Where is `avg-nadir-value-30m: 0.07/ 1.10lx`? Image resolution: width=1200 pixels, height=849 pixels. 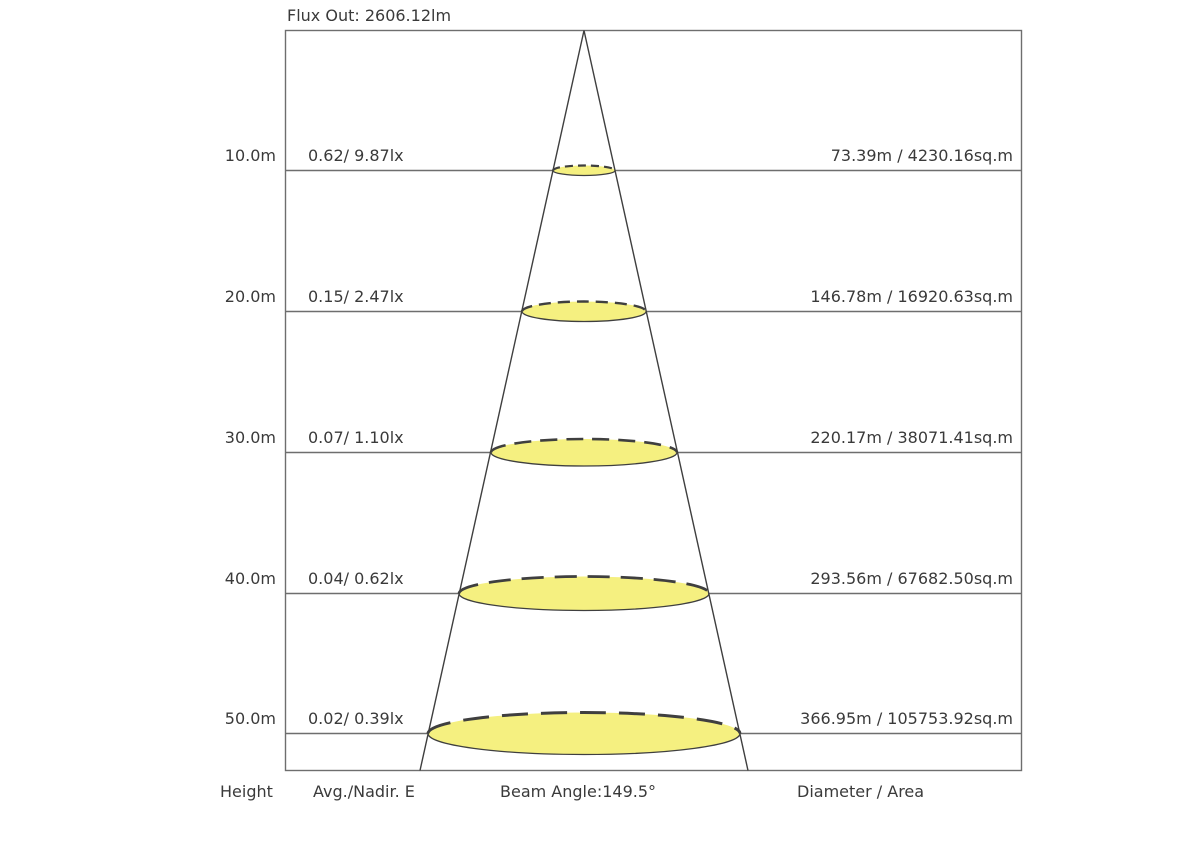 avg-nadir-value-30m: 0.07/ 1.10lx is located at coordinates (356, 437).